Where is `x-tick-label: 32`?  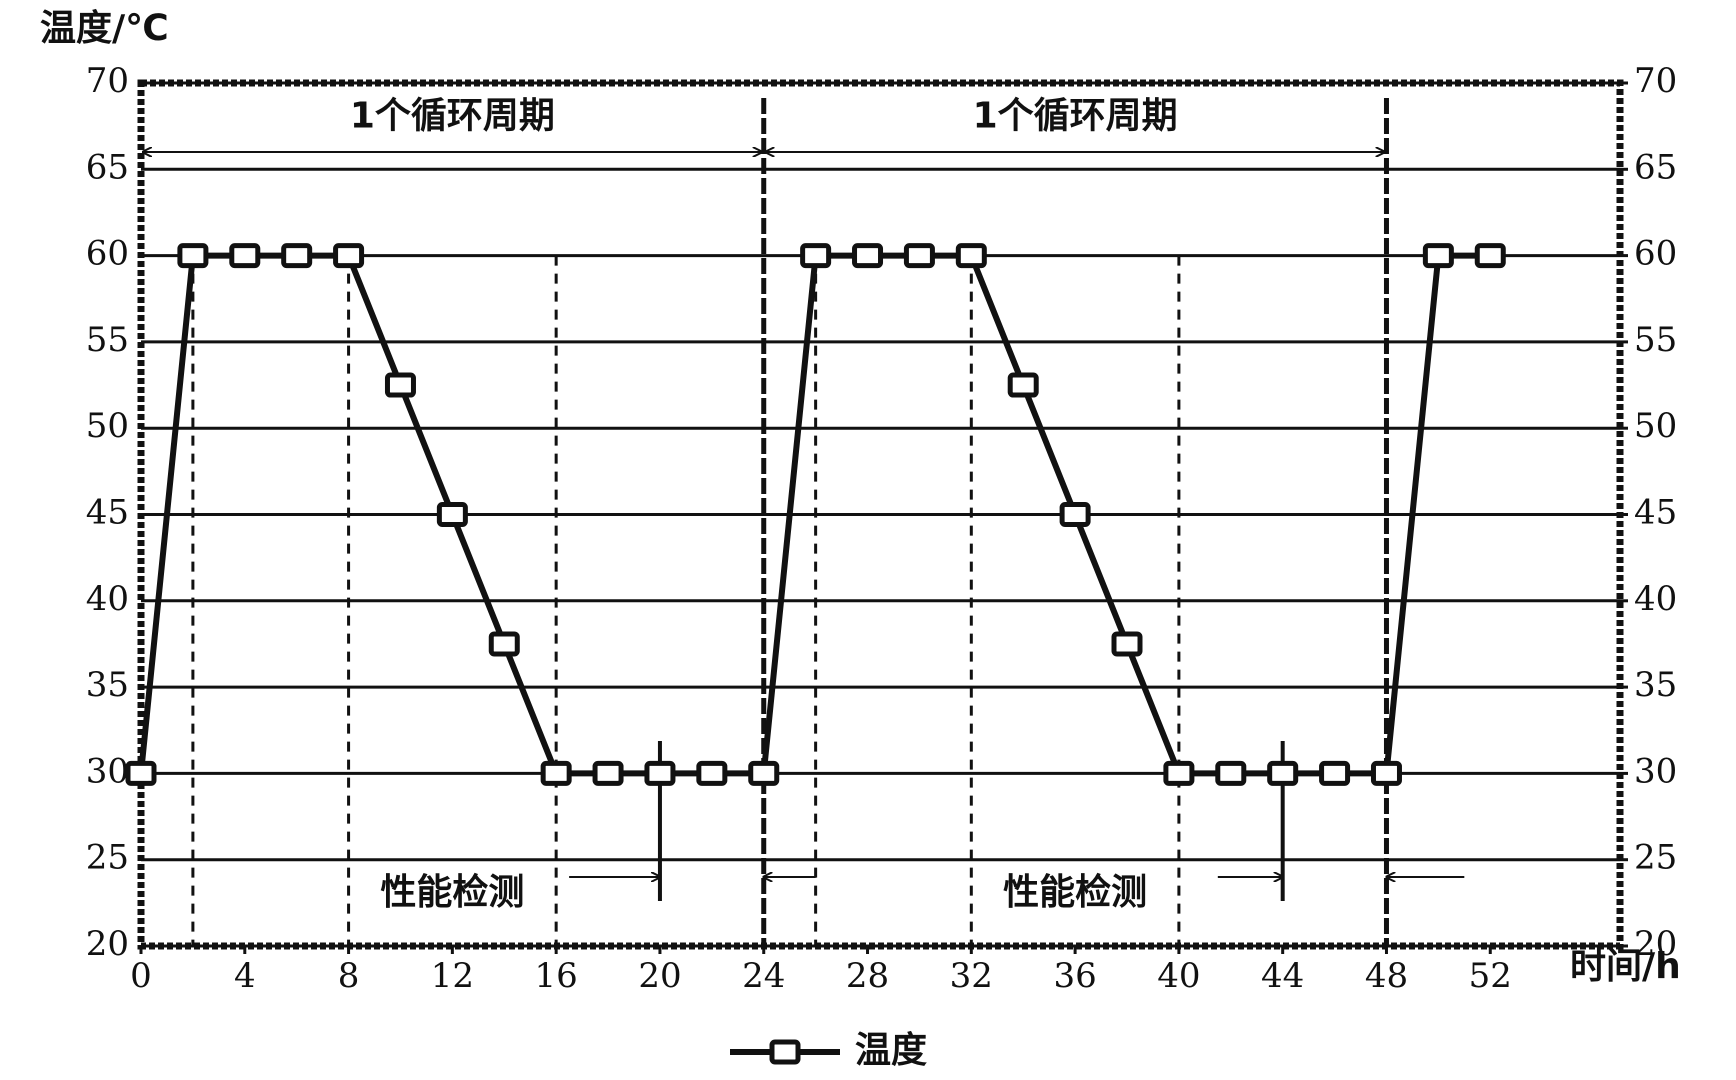 x-tick-label: 32 is located at coordinates (971, 976).